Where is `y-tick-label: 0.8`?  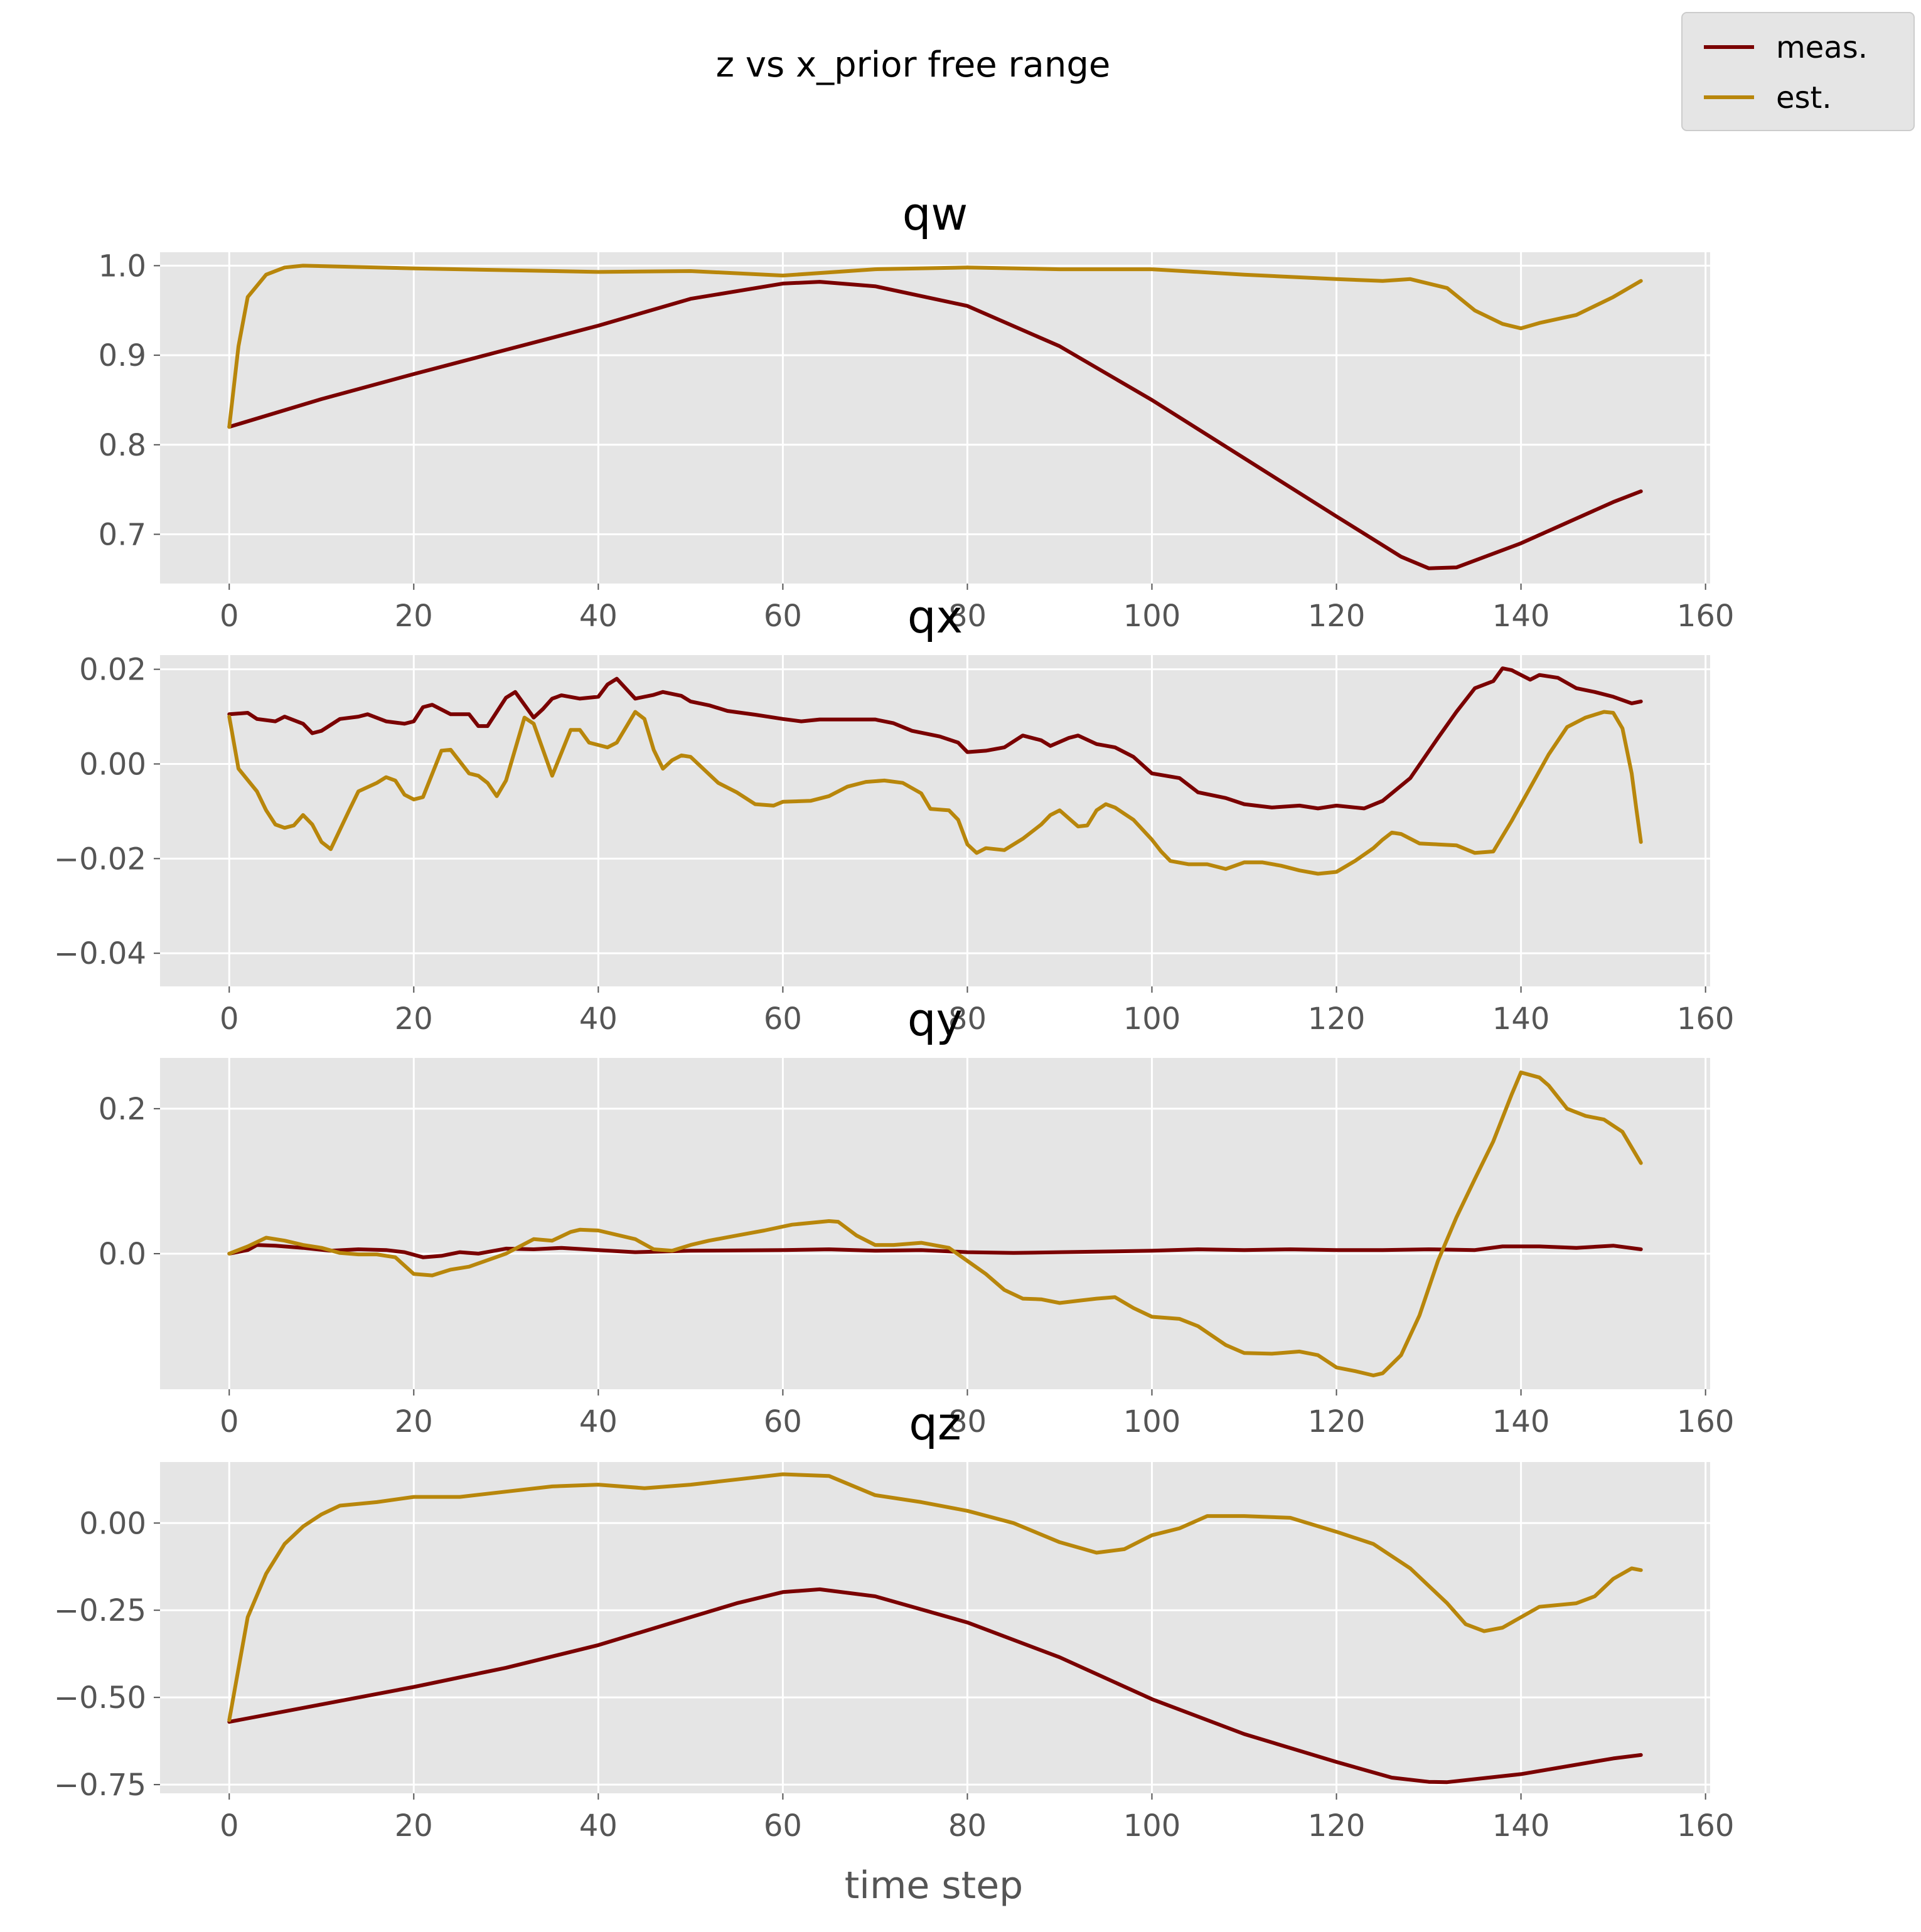
y-tick-label: 0.8 is located at coordinates (122, 445).